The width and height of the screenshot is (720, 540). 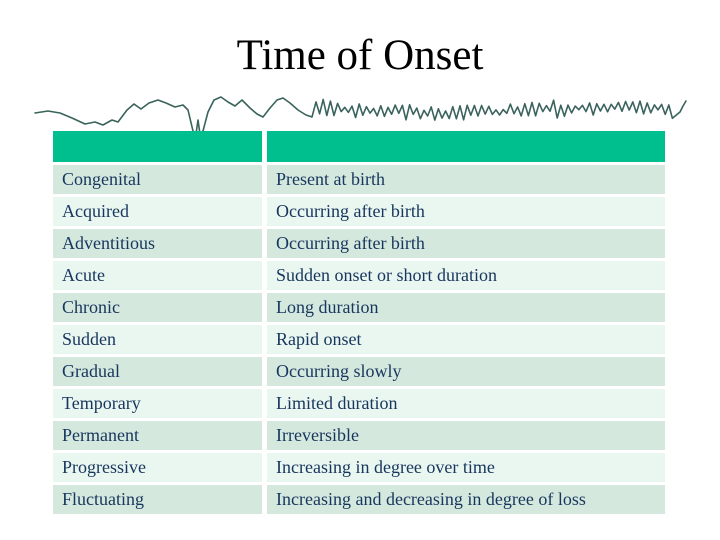 What do you see at coordinates (466, 339) in the screenshot?
I see `definition-cell: Rapid onset` at bounding box center [466, 339].